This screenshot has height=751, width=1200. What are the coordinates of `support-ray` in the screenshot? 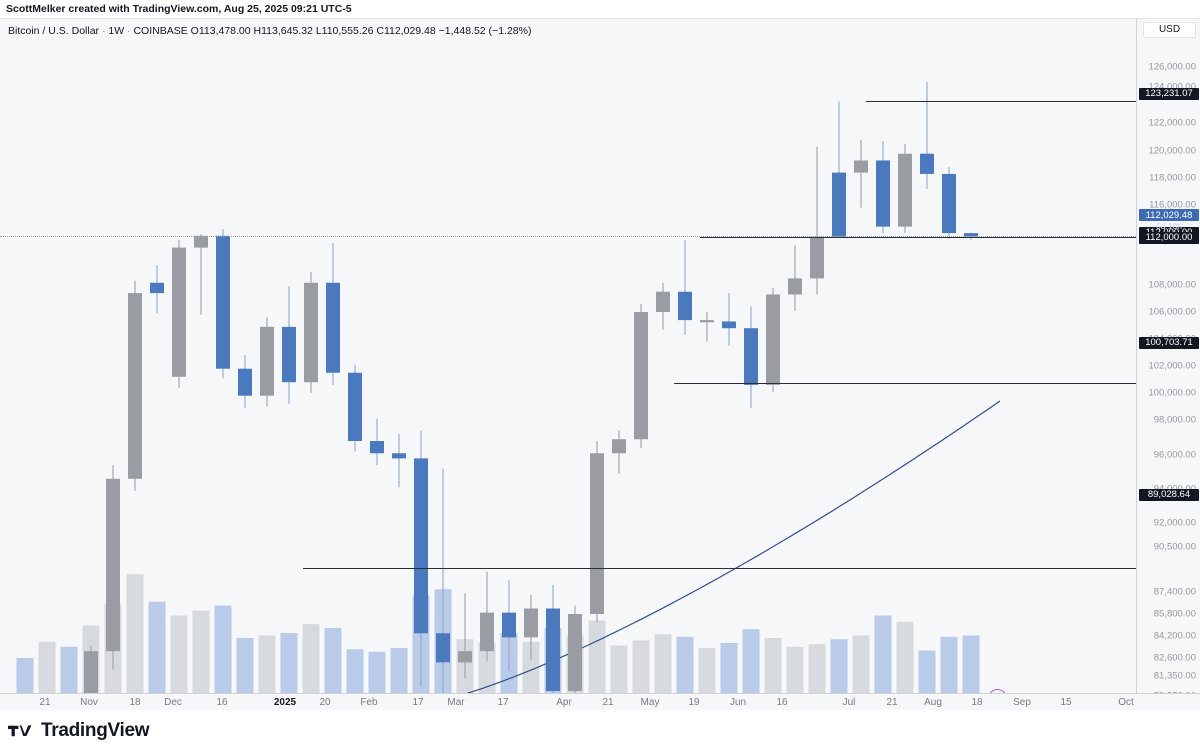 It's located at (905, 384).